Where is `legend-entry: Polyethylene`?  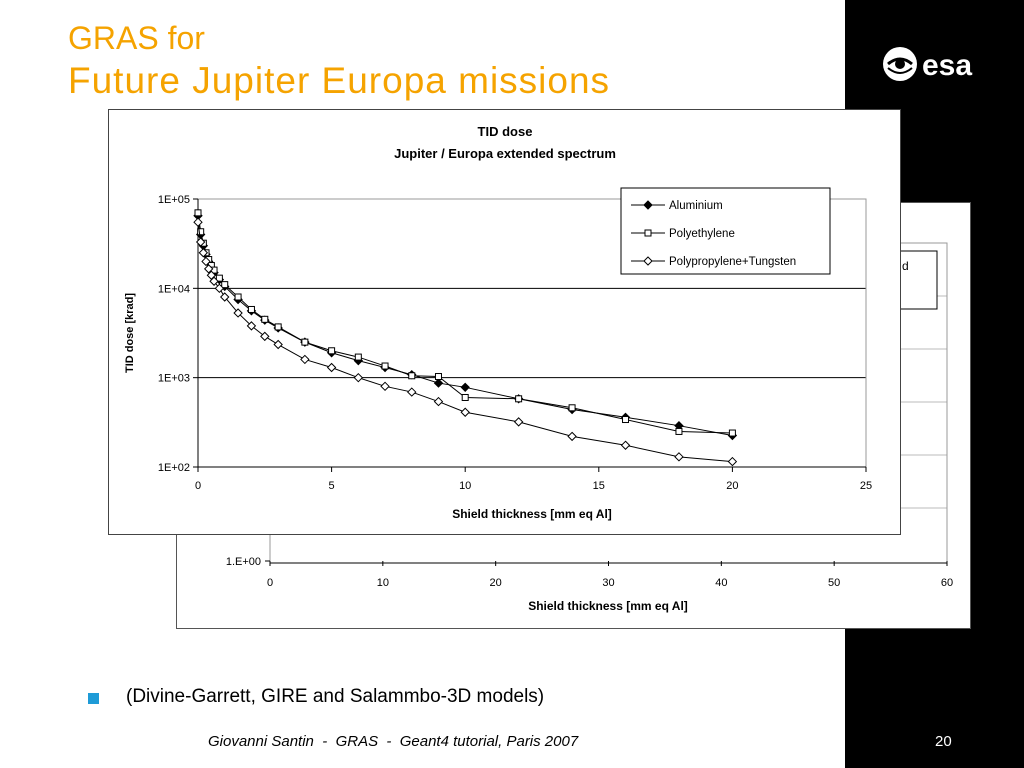 legend-entry: Polyethylene is located at coordinates (683, 234).